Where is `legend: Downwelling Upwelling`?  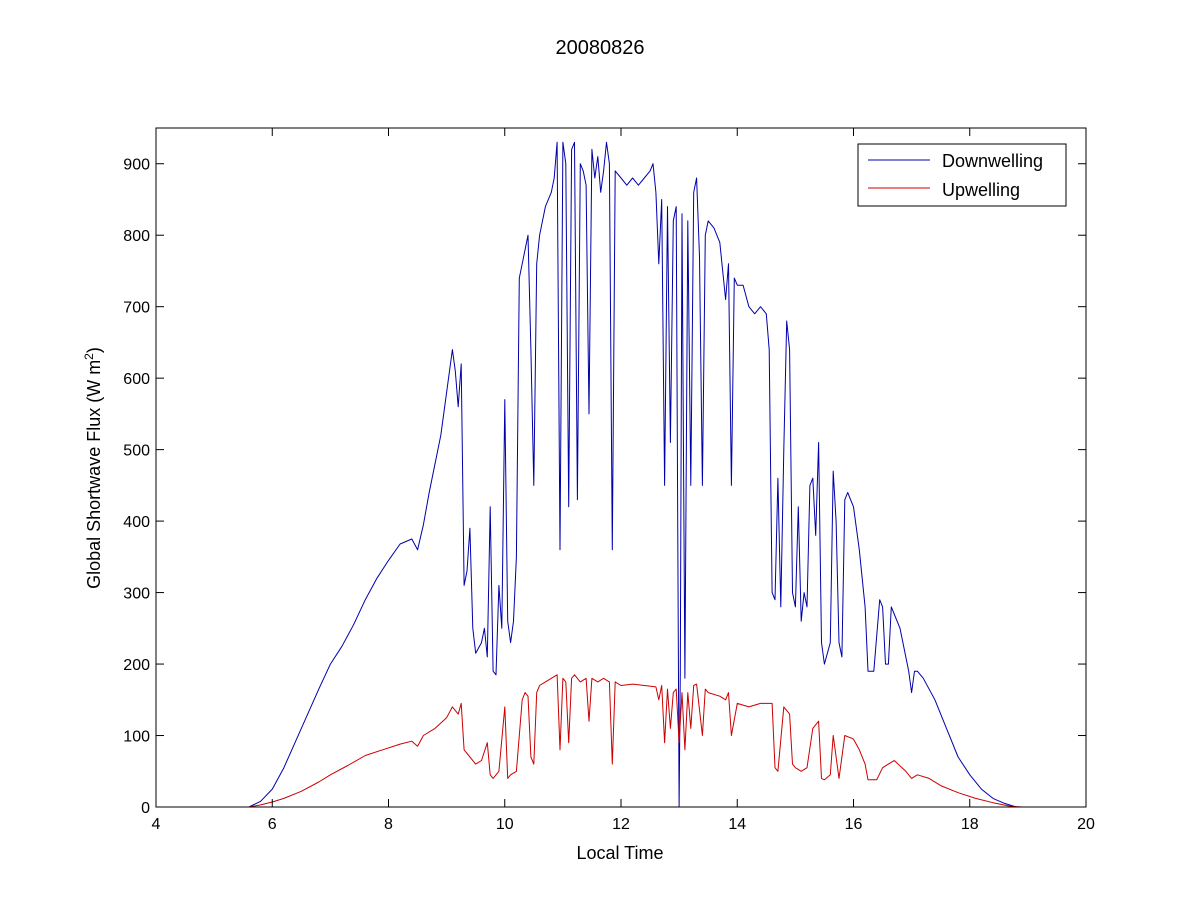 legend: Downwelling Upwelling is located at coordinates (962, 175).